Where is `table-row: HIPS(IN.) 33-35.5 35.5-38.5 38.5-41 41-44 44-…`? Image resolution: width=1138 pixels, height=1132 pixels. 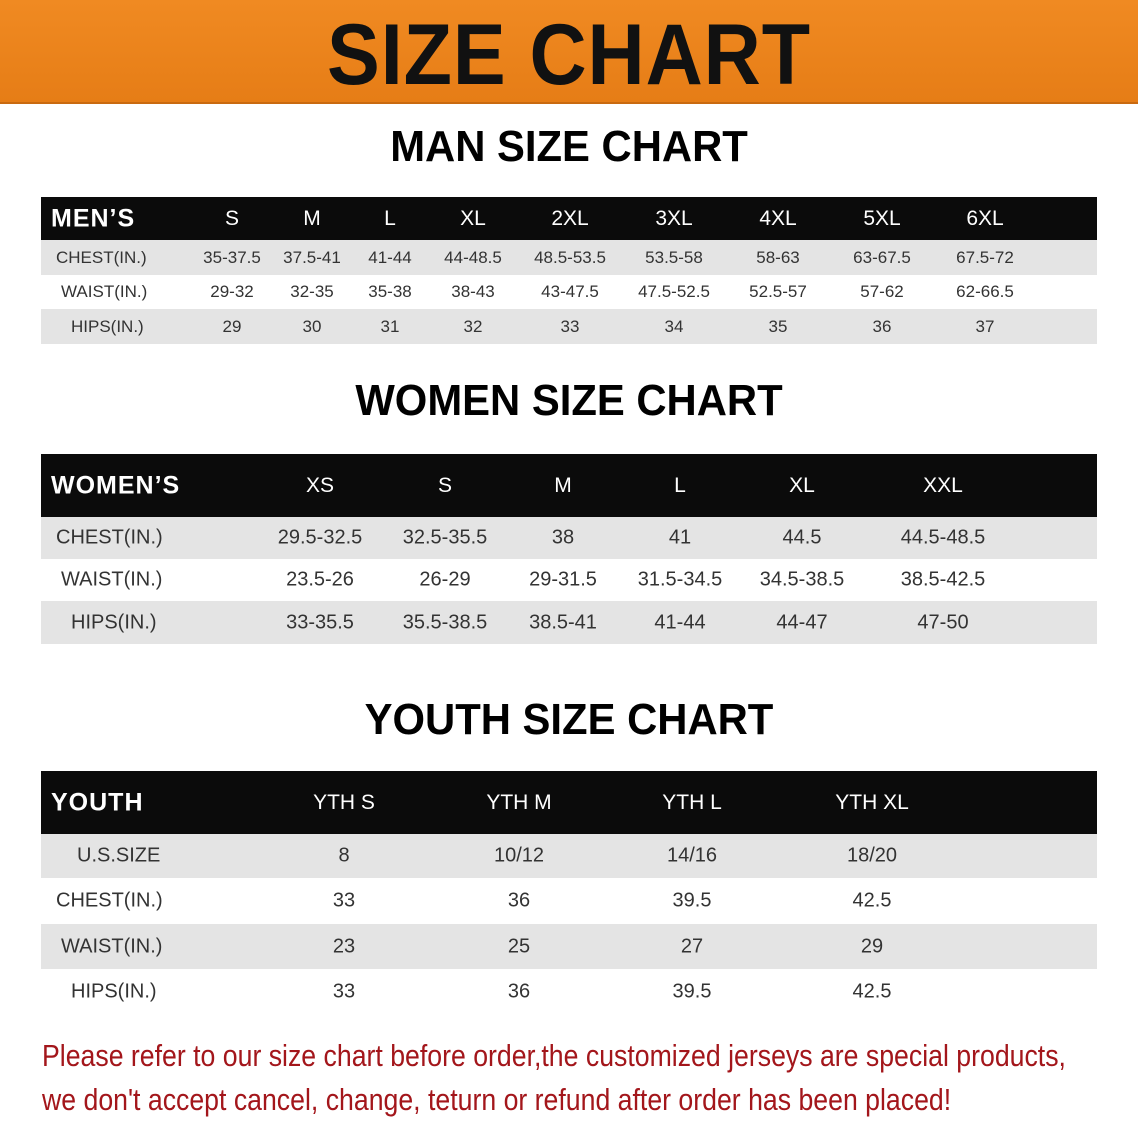 table-row: HIPS(IN.) 33-35.5 35.5-38.5 38.5-41 41-44 44-… is located at coordinates (569, 622).